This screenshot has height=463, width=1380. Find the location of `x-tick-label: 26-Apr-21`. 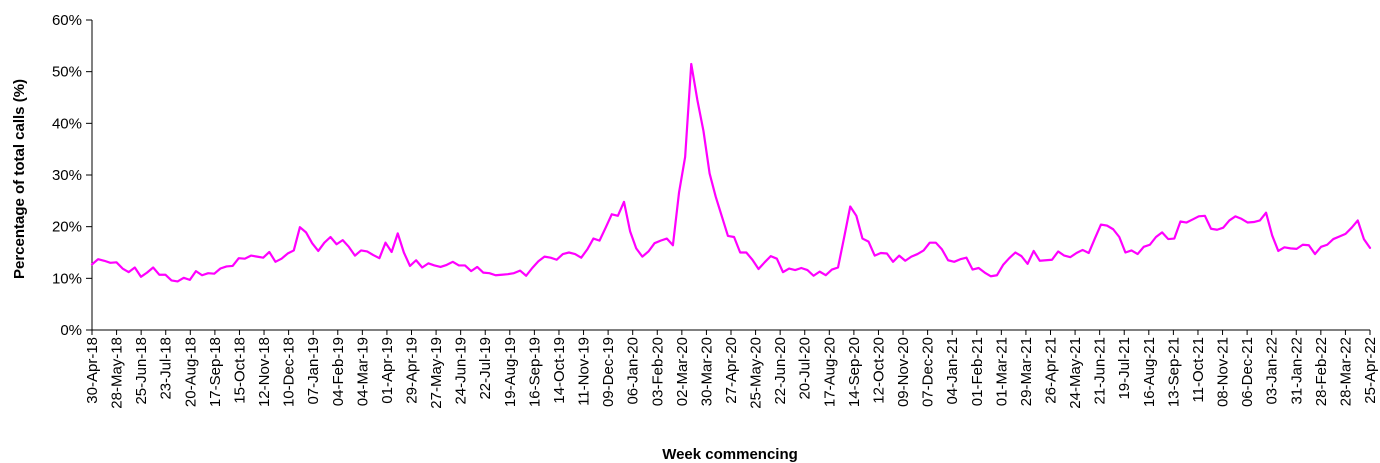

x-tick-label: 26-Apr-21 is located at coordinates (1051, 370).